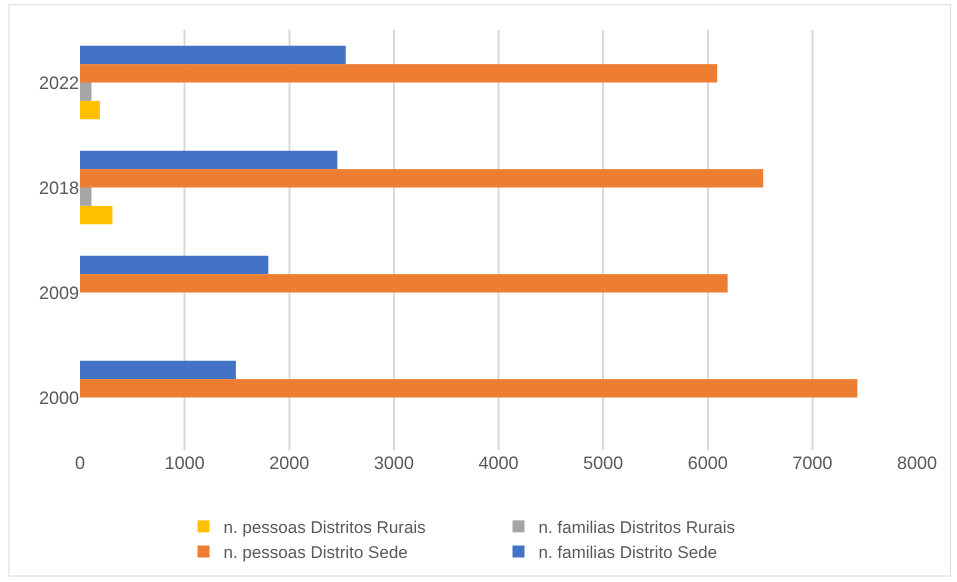 The height and width of the screenshot is (582, 957). What do you see at coordinates (289, 463) in the screenshot?
I see `x-tick-label: 2000` at bounding box center [289, 463].